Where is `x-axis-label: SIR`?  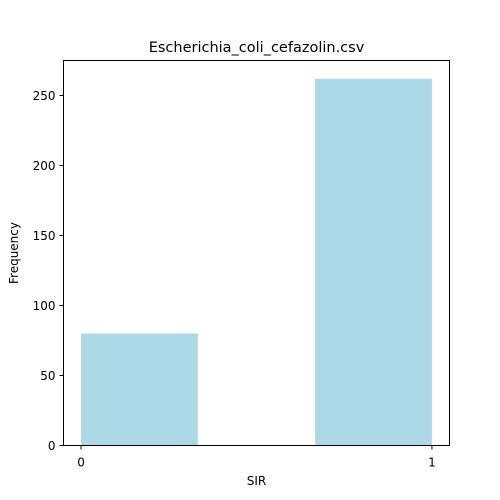
x-axis-label: SIR is located at coordinates (257, 481).